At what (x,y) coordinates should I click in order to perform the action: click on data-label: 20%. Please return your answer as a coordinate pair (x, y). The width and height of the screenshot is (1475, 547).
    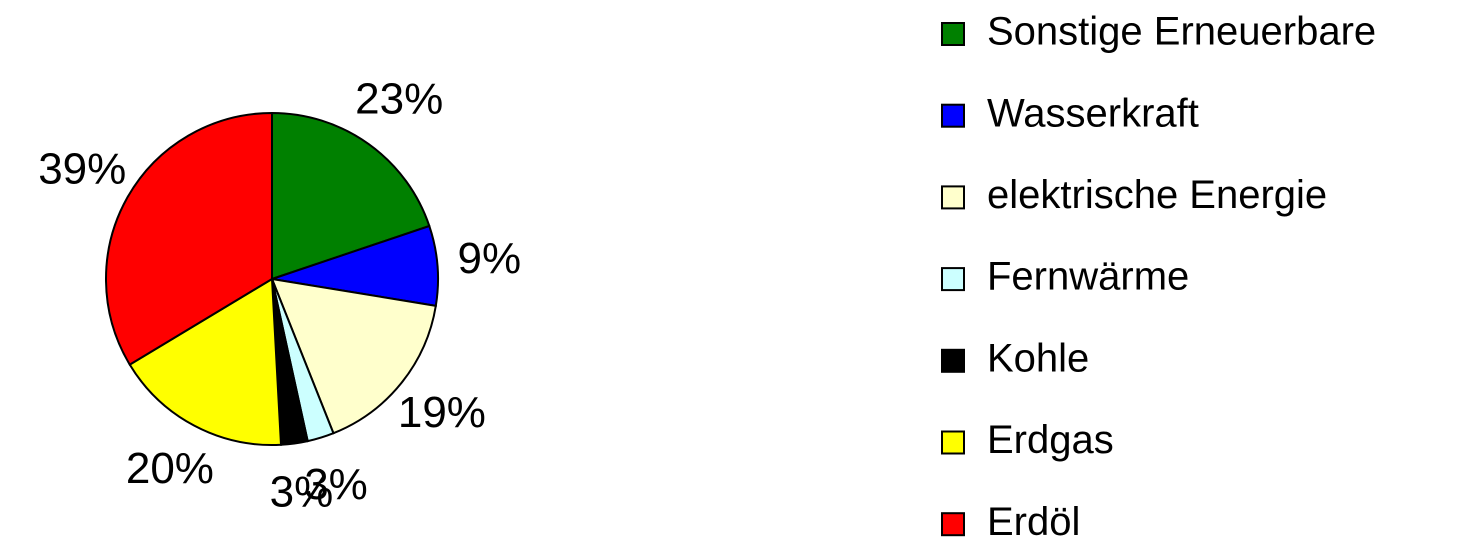
    Looking at the image, I should click on (170, 468).